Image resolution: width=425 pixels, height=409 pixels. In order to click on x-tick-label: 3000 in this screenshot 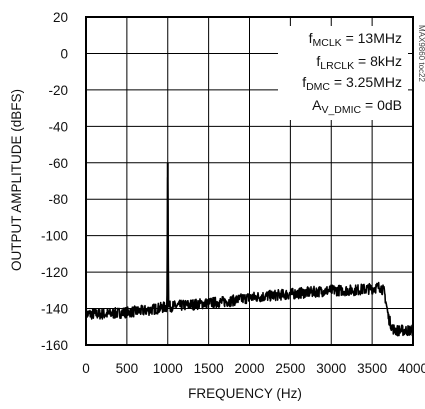, I will do `click(331, 368)`.